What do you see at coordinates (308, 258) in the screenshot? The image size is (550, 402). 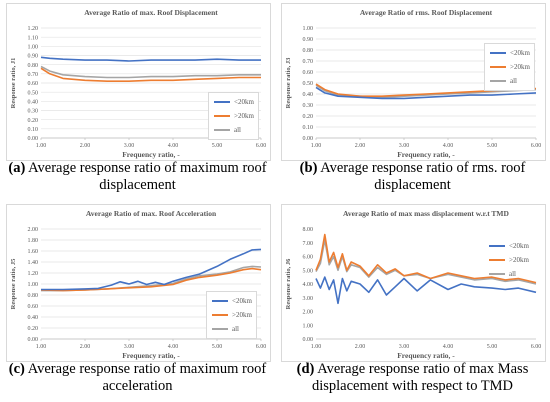 I see `y-tick-label: 6.00` at bounding box center [308, 258].